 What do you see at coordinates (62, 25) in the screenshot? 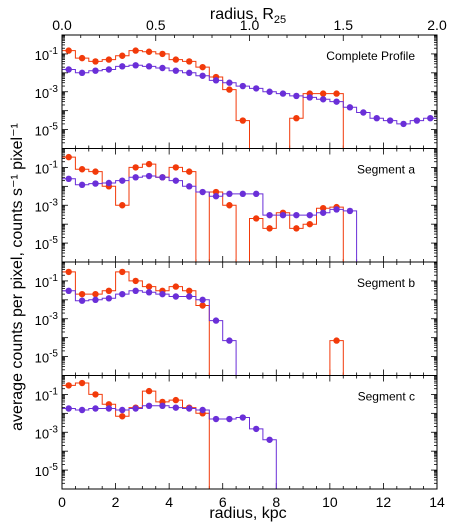
I see `top-tick-label: 0.0` at bounding box center [62, 25].